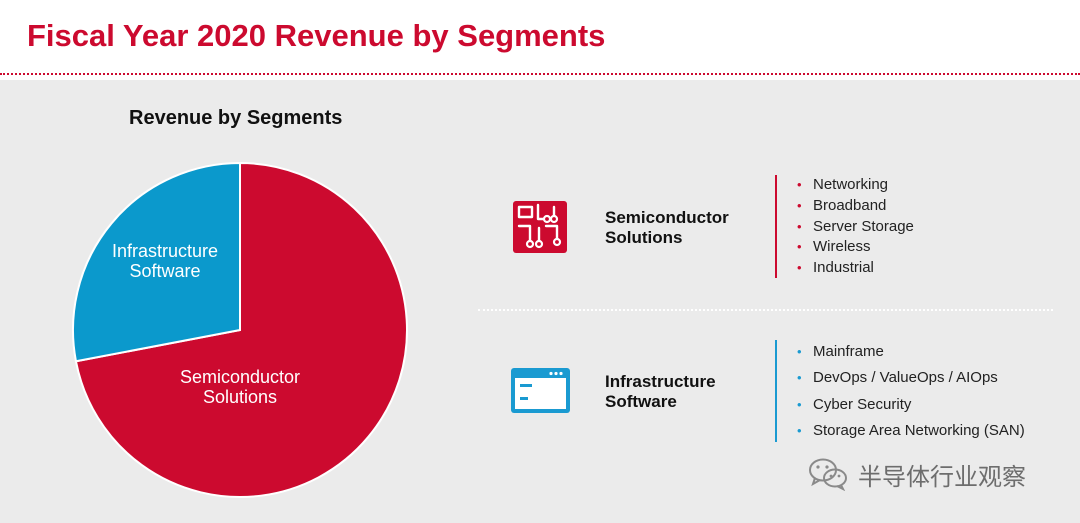 This screenshot has height=523, width=1080. I want to click on pie-slice-label-line: Infrastructure, so click(165, 251).